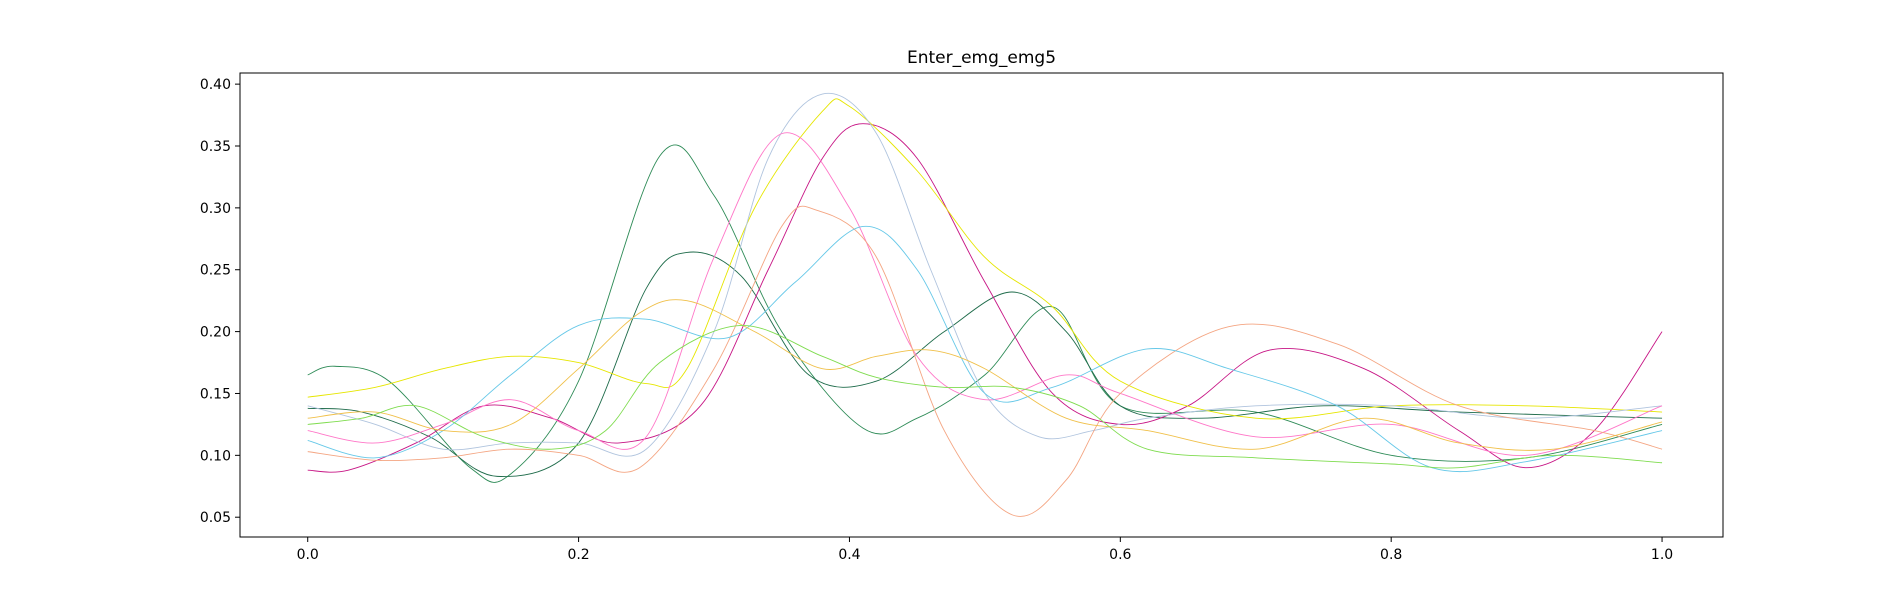 This screenshot has width=1900, height=600. Describe the element at coordinates (220, 301) in the screenshot. I see `y-axis: 0.05 0.10 0.15 0.20 0.25 0.30 0.35 0.40` at that location.